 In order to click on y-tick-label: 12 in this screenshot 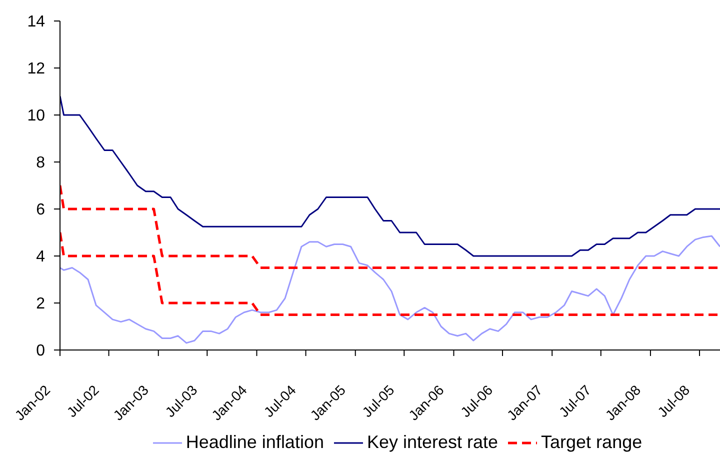, I will do `click(36, 69)`.